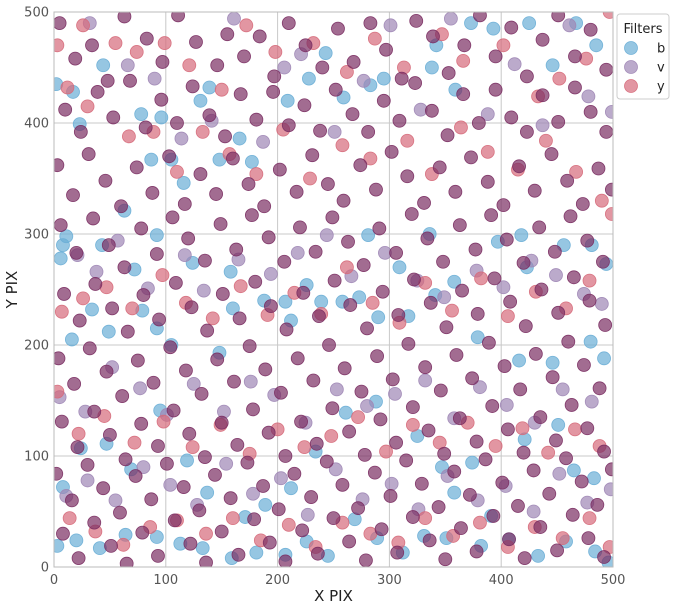 This screenshot has width=676, height=610. Describe the element at coordinates (36, 13) in the screenshot. I see `y-tick-label: 500` at that location.